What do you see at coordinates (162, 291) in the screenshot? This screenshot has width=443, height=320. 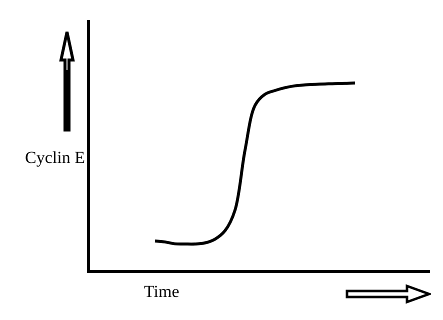 I see `x-axis-title: Time` at bounding box center [162, 291].